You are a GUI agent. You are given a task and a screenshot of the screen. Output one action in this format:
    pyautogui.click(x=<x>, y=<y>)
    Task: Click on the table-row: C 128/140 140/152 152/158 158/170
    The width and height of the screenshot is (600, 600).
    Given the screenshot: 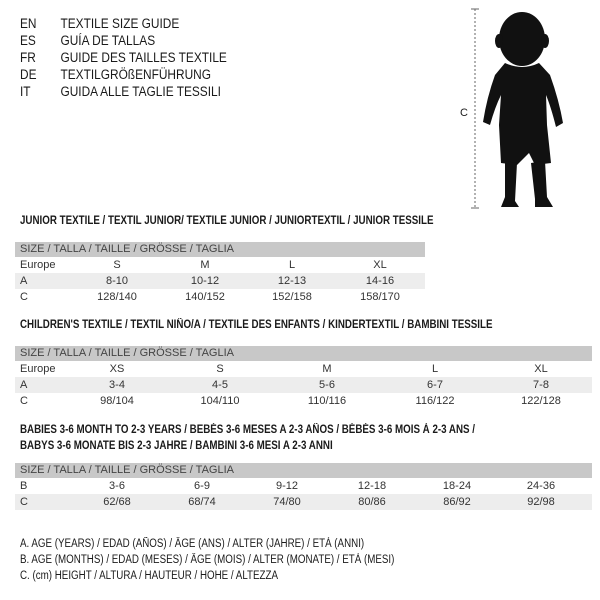 What is the action you would take?
    pyautogui.click(x=220, y=297)
    